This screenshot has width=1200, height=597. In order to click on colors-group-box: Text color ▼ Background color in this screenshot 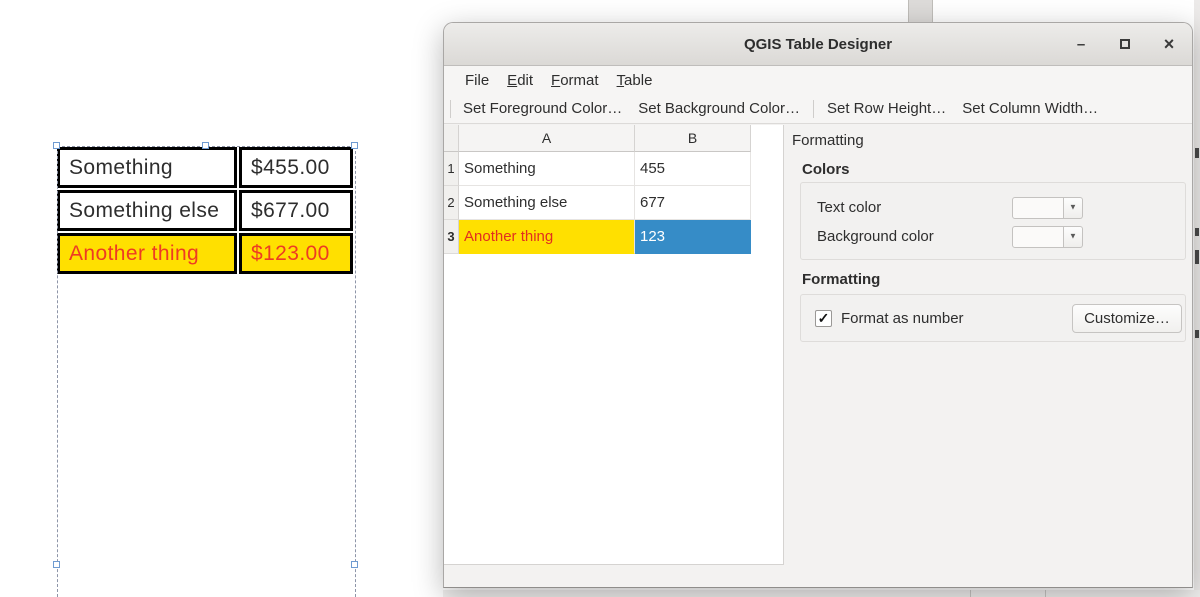, I will do `click(993, 221)`.